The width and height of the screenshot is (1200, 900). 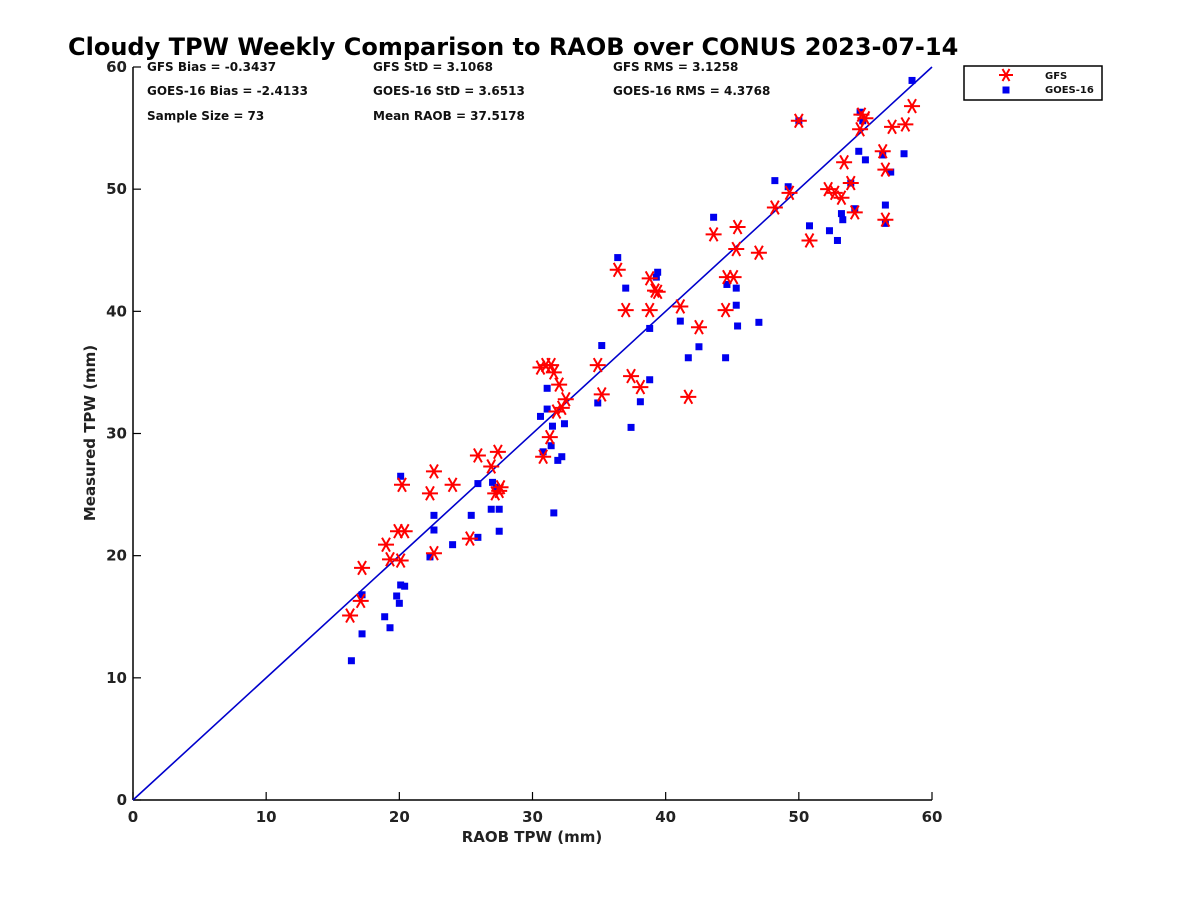 I want to click on legend-gfs-asterisk, so click(x=1006, y=75).